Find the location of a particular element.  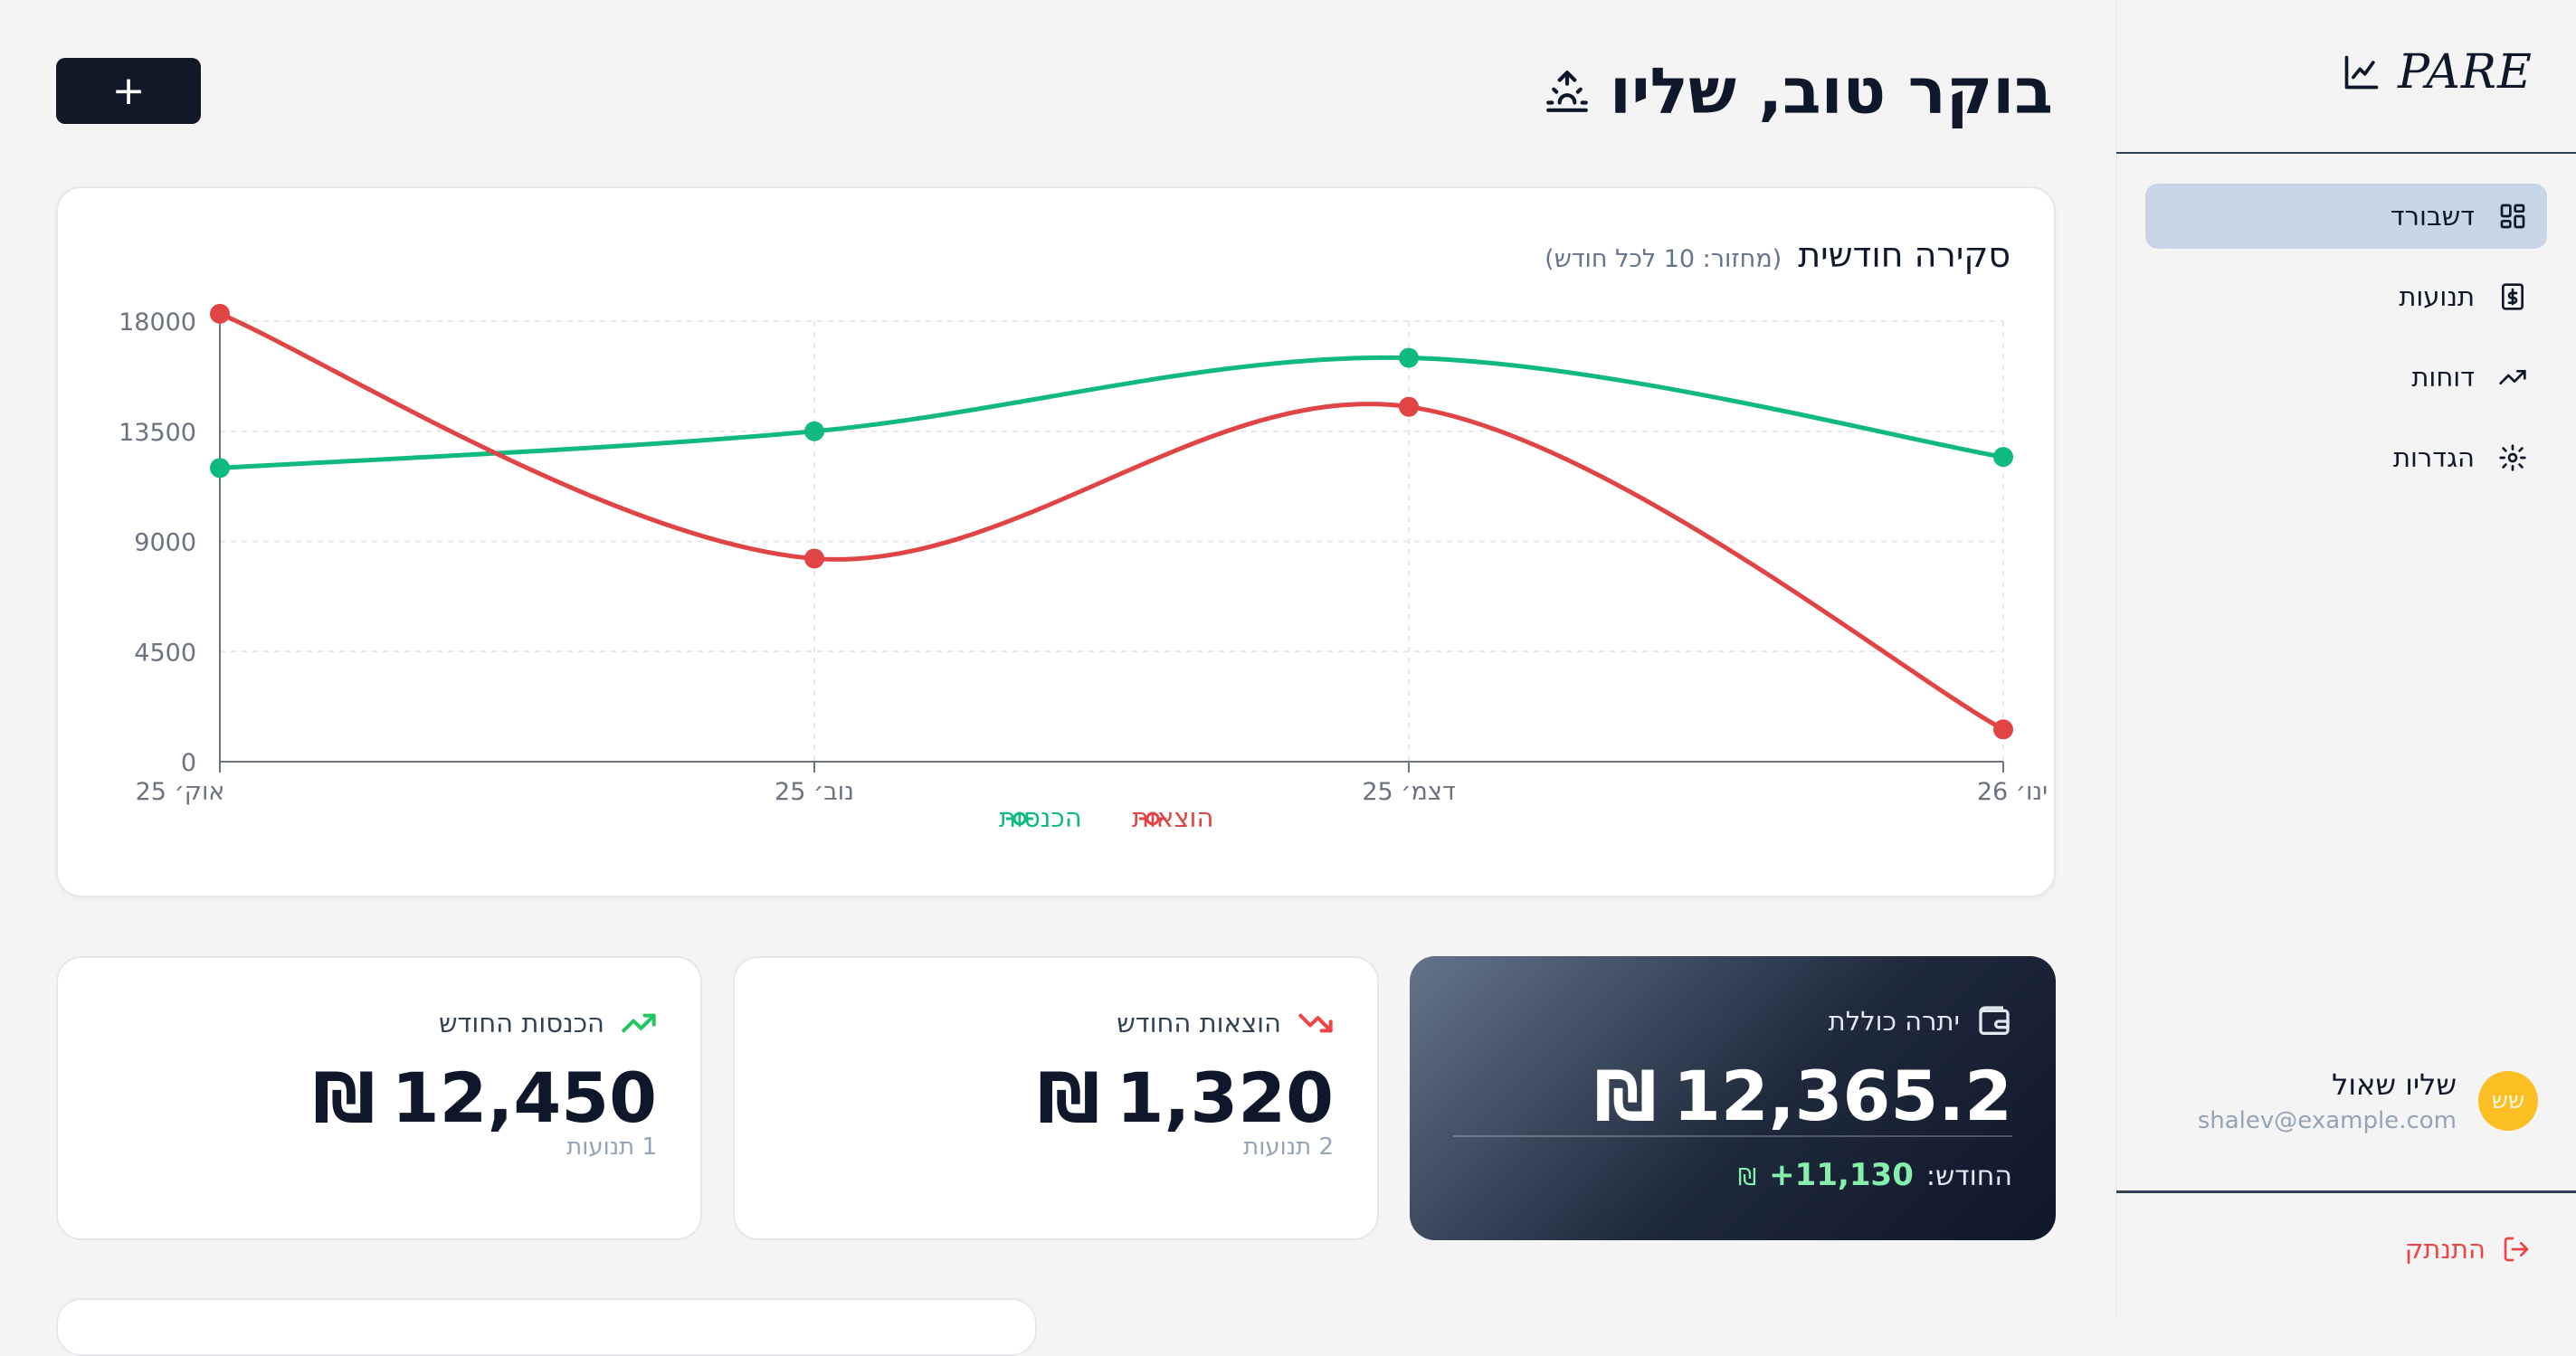

x-tick-label: דצמ׳ 25 is located at coordinates (1408, 792).